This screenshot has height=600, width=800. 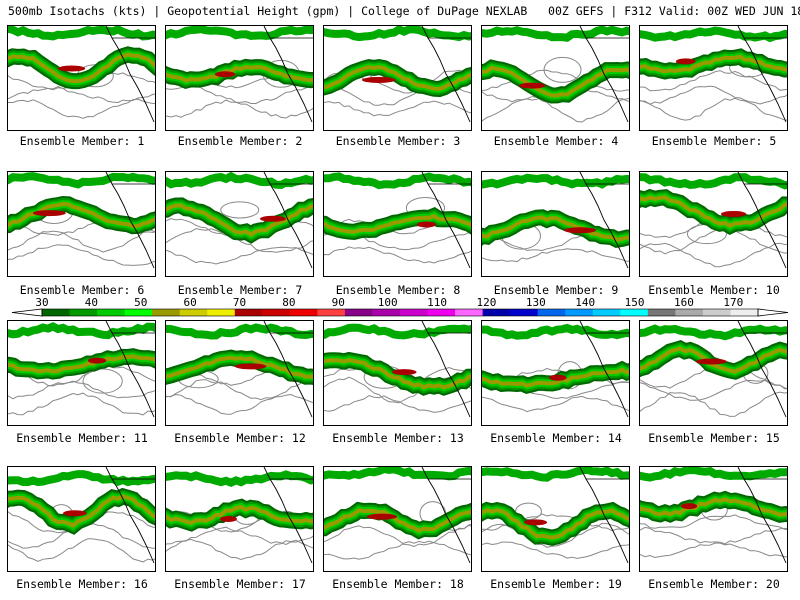 I want to click on colorbar-legend, so click(x=400, y=312).